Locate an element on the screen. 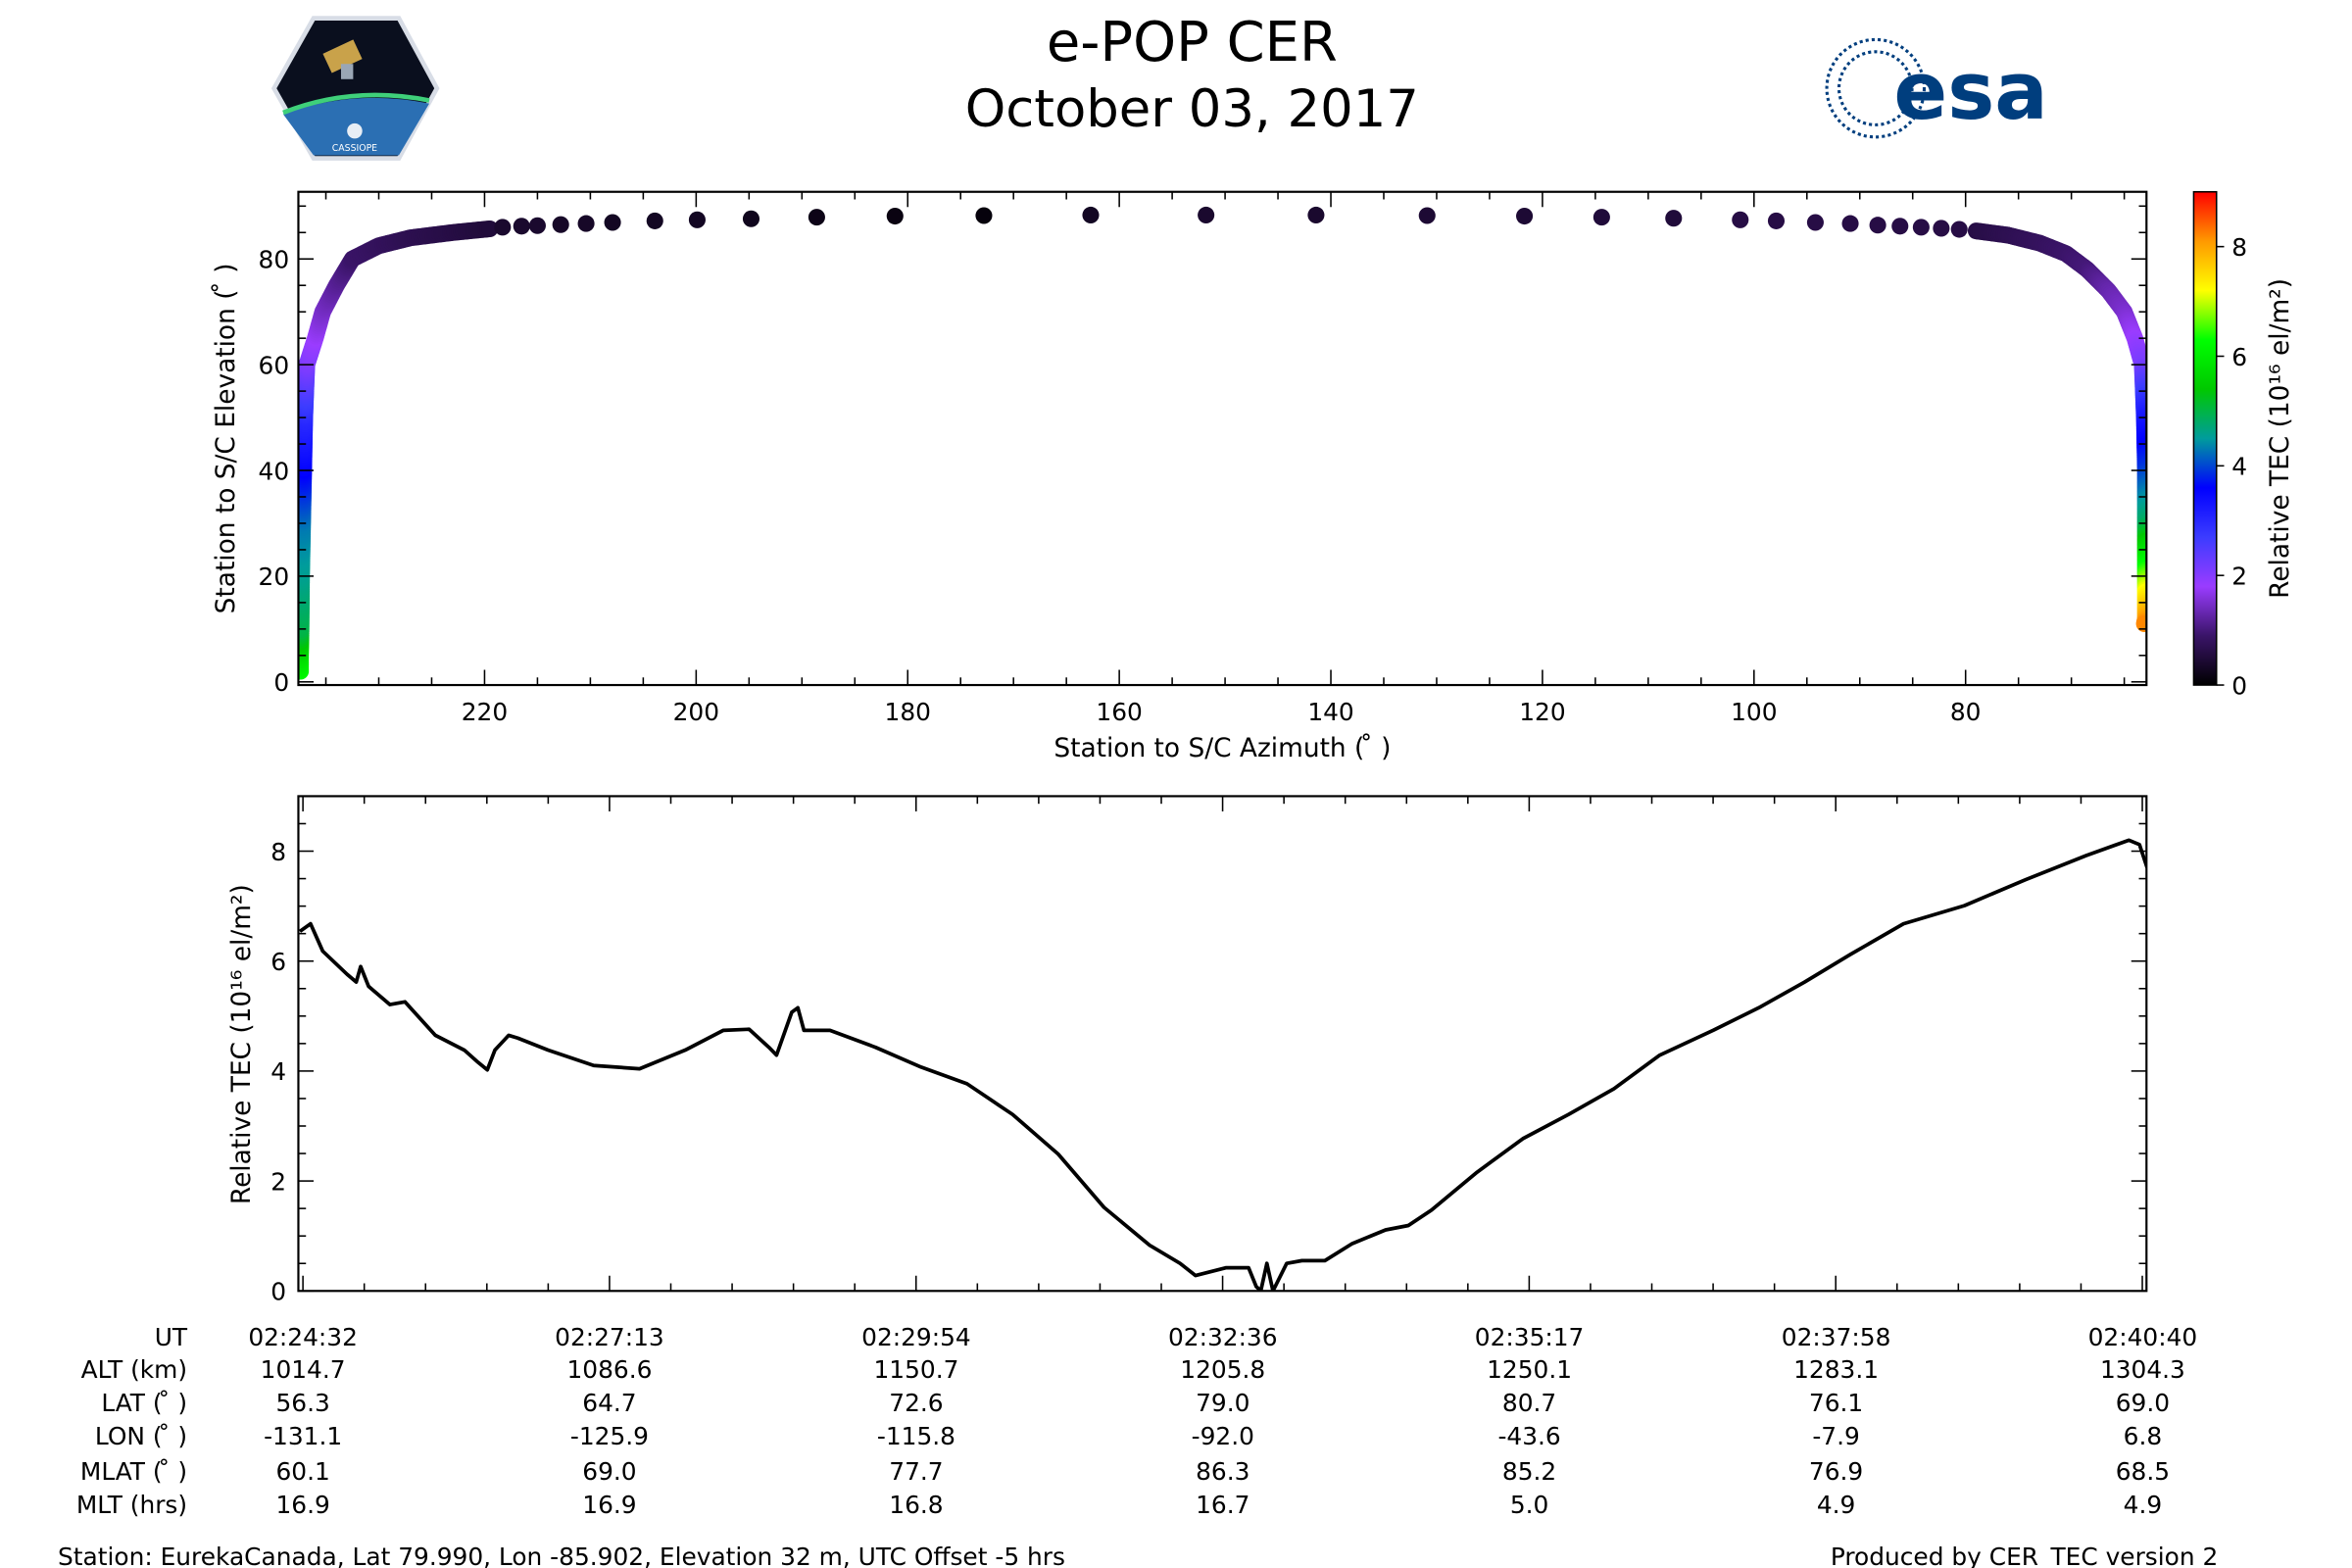  table-cell: -115.8 is located at coordinates (916, 1436).